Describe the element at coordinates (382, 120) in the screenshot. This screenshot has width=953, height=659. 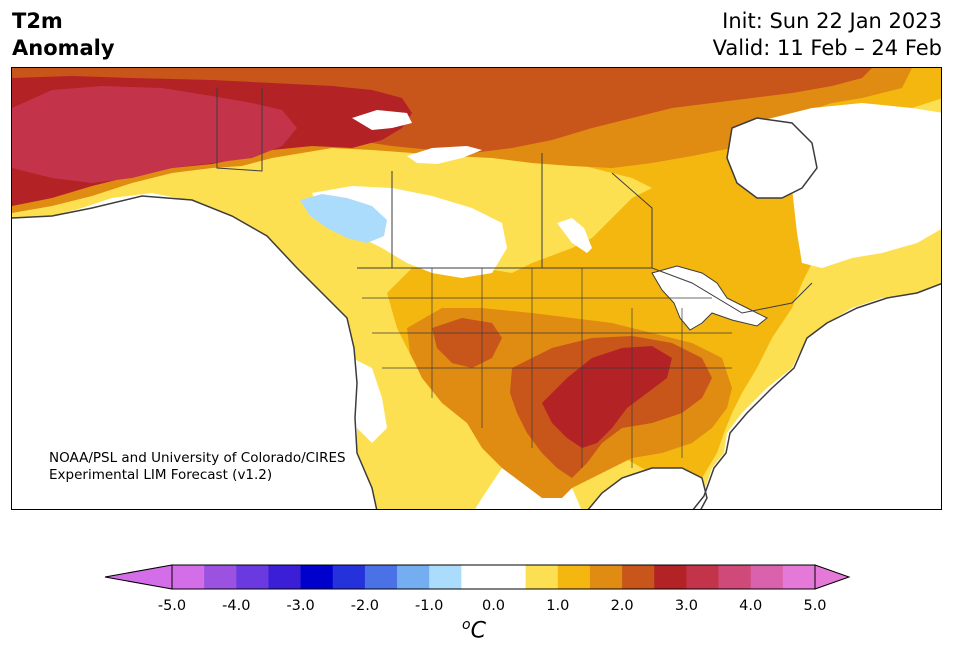
I see `great-bear-lake` at that location.